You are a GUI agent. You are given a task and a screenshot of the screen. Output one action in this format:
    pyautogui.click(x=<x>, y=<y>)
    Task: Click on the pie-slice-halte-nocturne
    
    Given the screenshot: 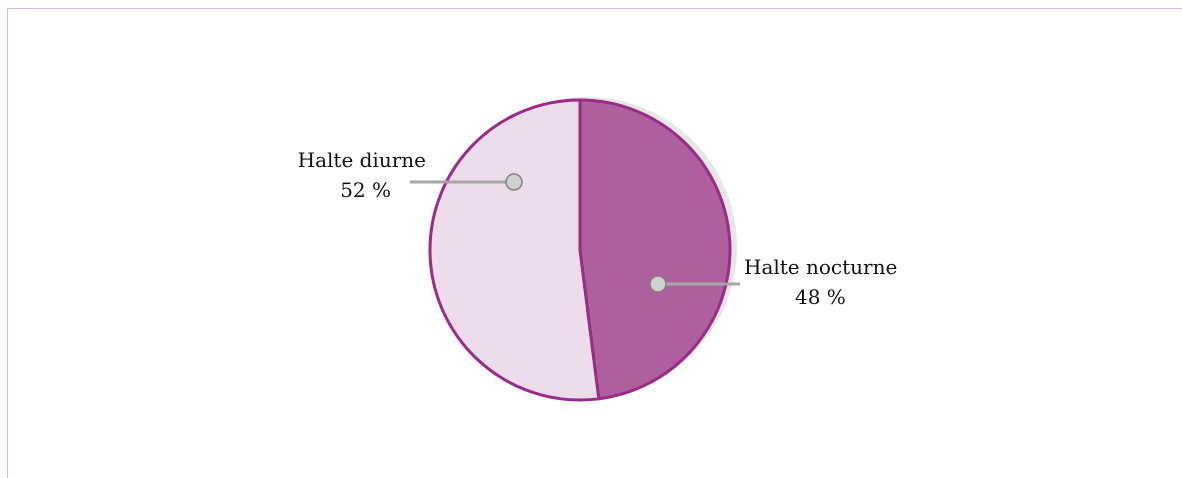 What is the action you would take?
    pyautogui.click(x=655, y=249)
    